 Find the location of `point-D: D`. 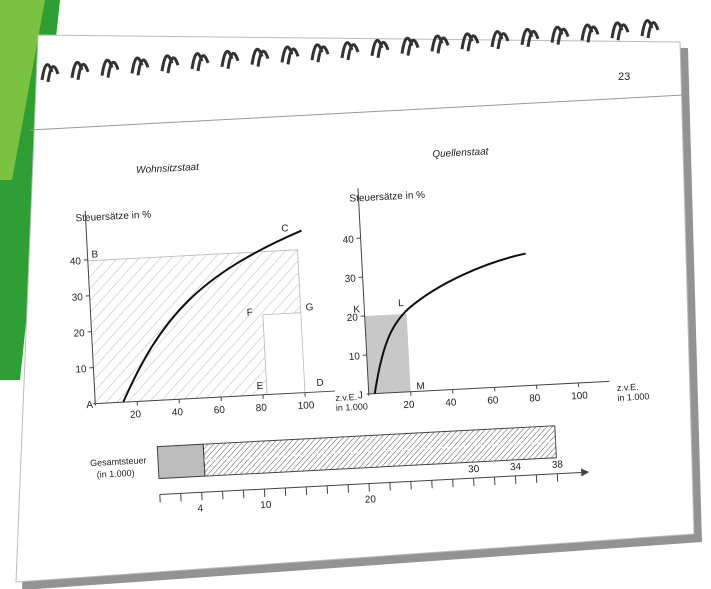

point-D: D is located at coordinates (320, 383).